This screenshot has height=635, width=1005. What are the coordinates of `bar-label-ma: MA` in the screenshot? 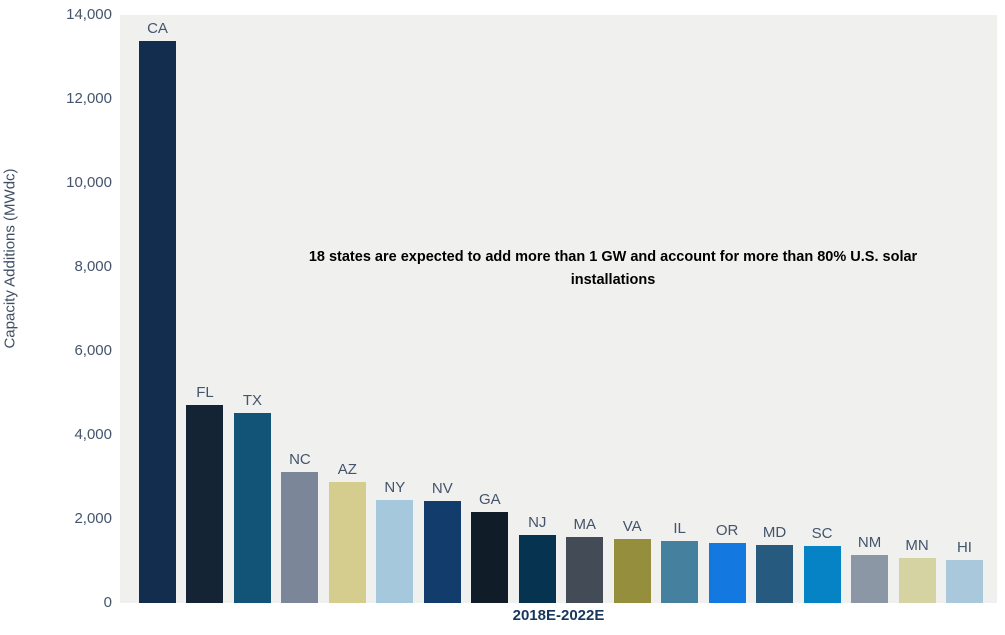 It's located at (584, 524).